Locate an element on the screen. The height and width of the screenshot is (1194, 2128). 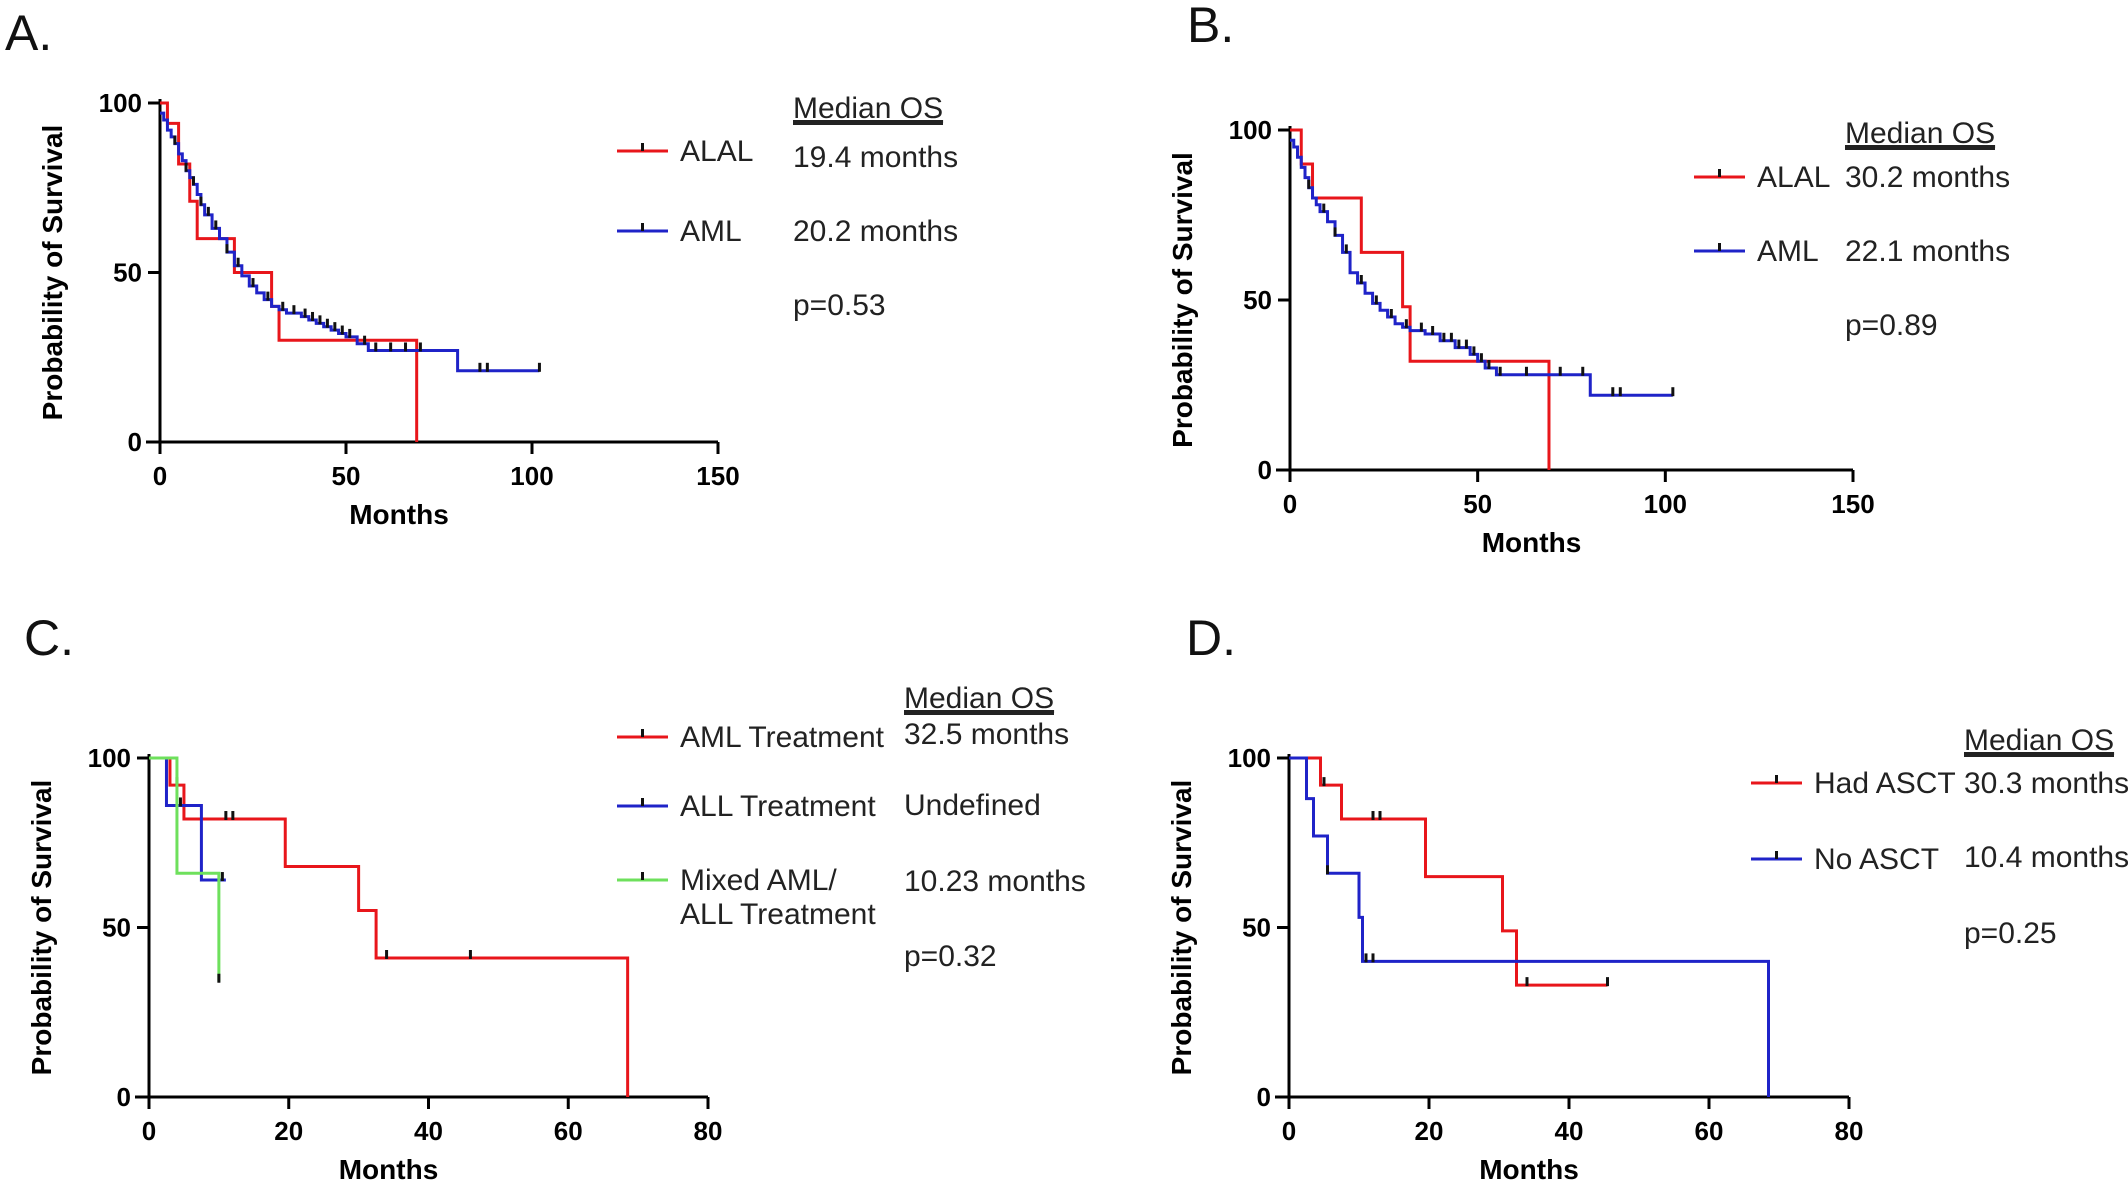
survival-curve-no-asct is located at coordinates (1529, 926).